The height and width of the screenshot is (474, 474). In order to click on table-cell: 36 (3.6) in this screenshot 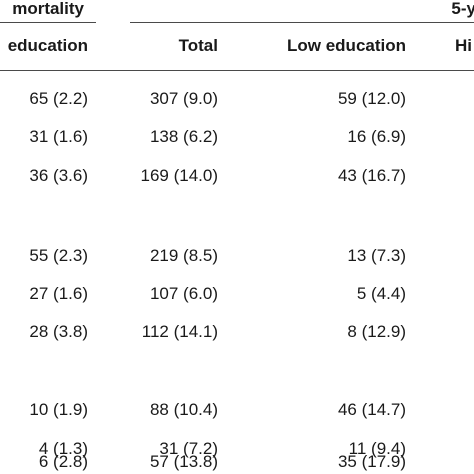, I will do `click(58, 175)`.